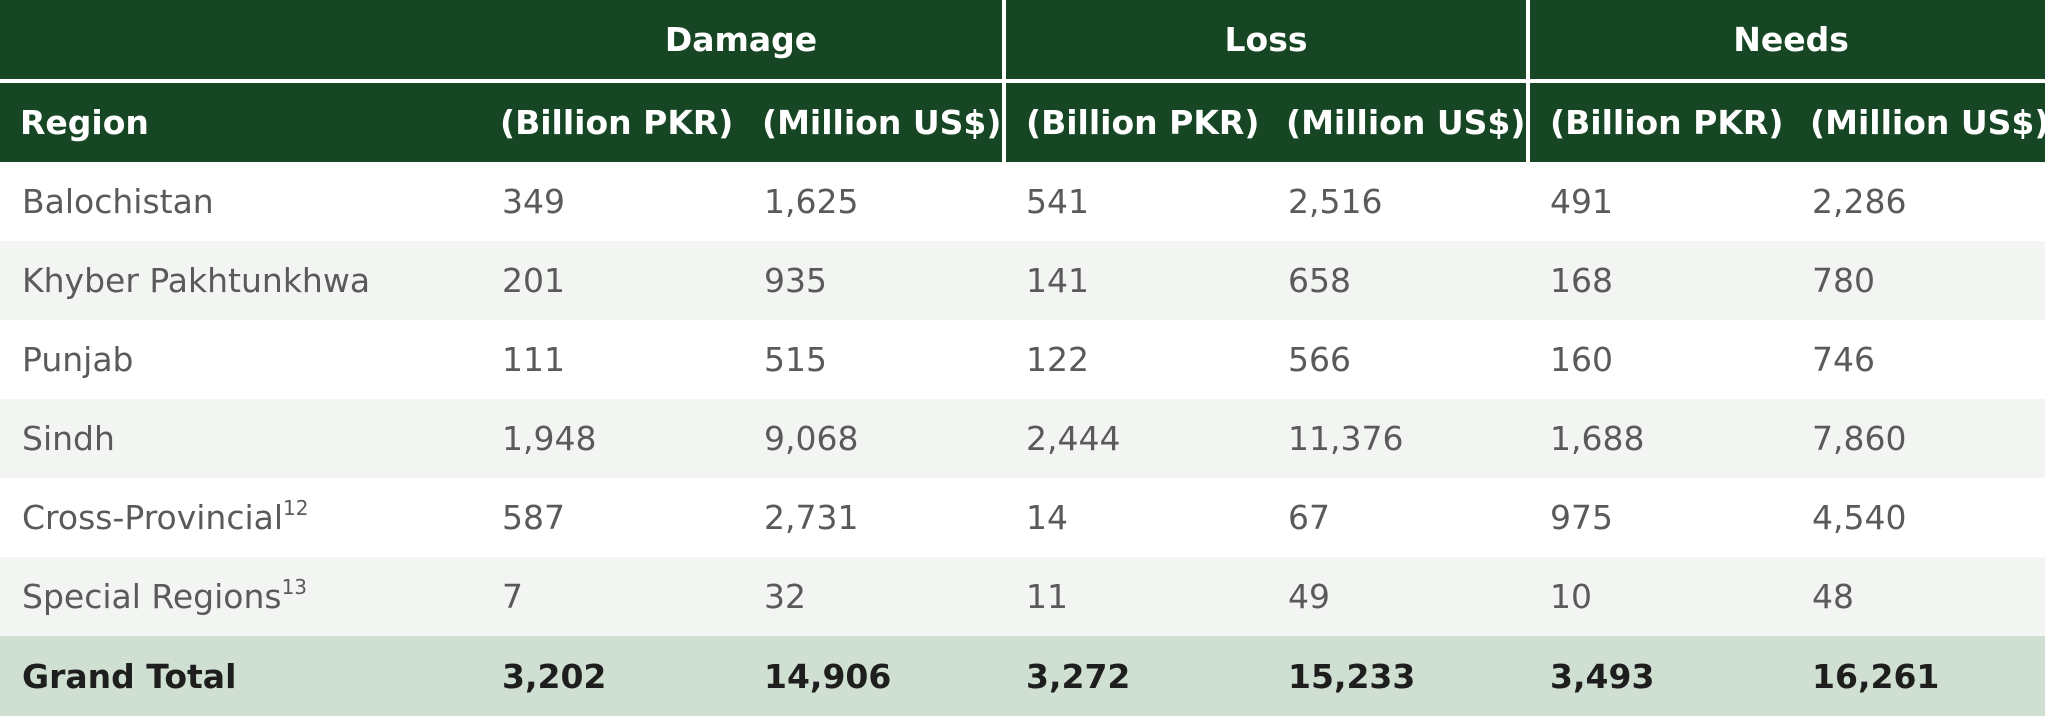 This screenshot has height=724, width=2045. What do you see at coordinates (1917, 517) in the screenshot?
I see `value-cell: 4,540` at bounding box center [1917, 517].